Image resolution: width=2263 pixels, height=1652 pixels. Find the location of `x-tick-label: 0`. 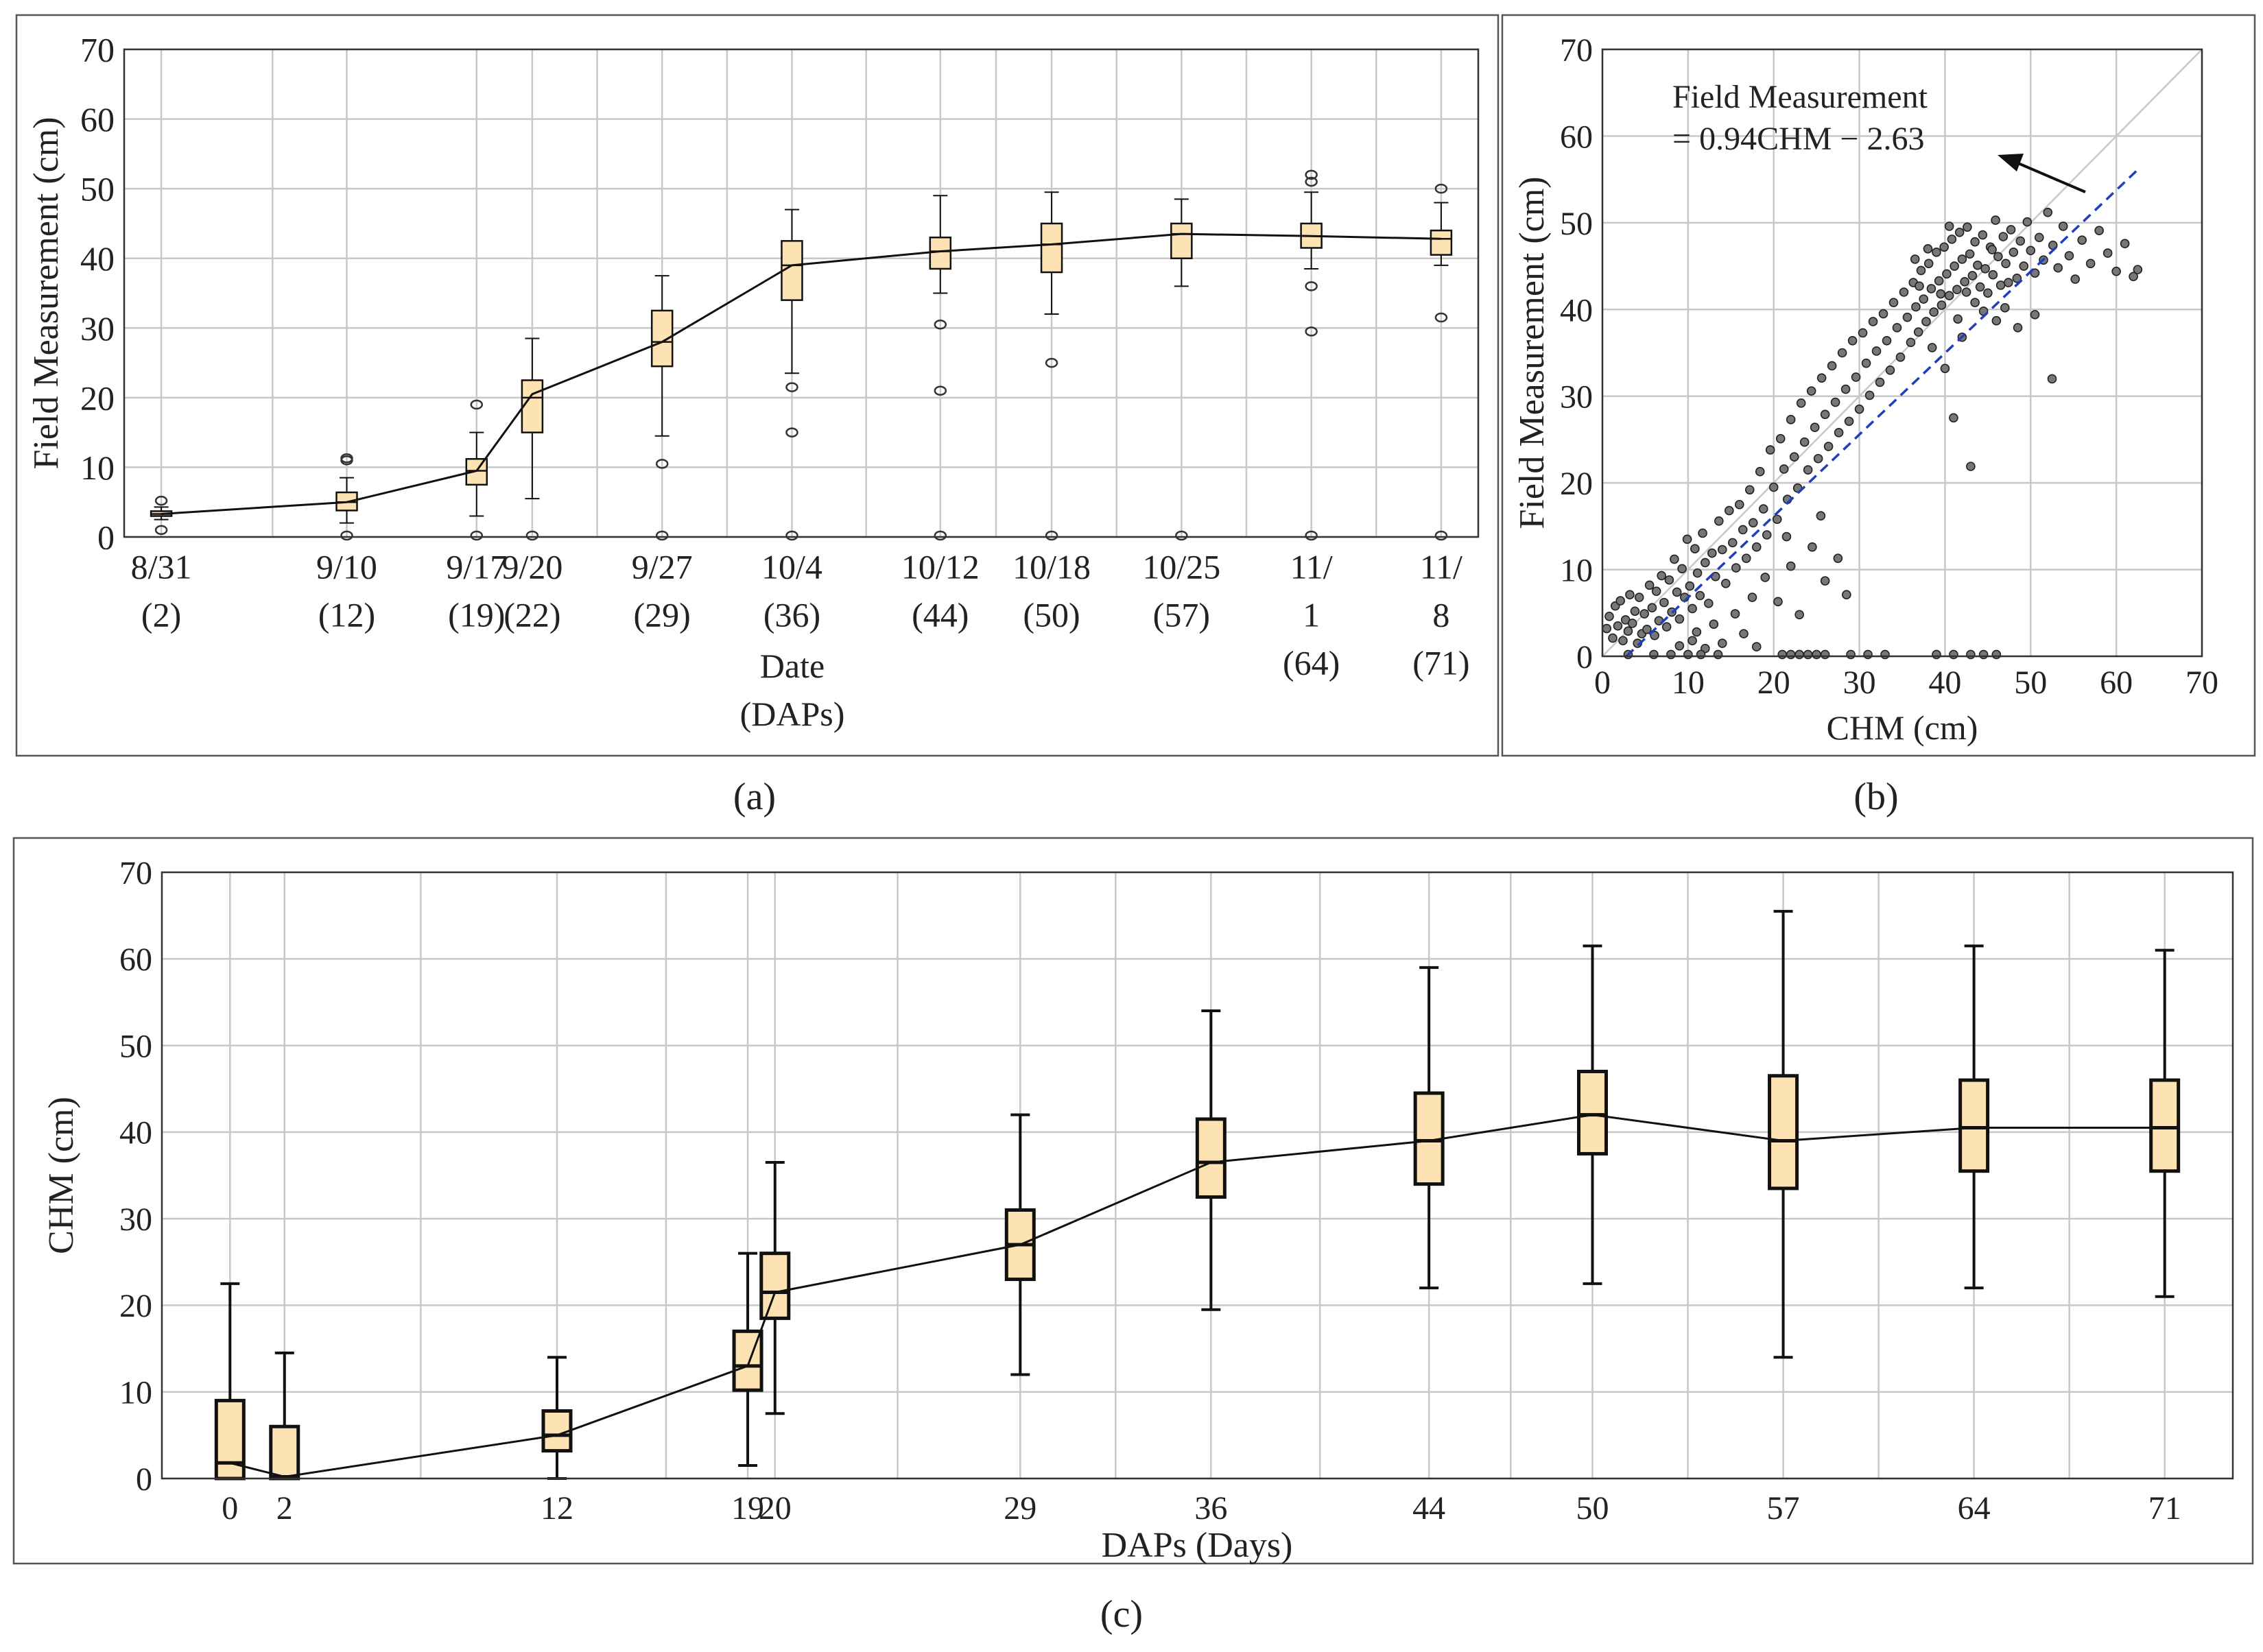

x-tick-label: 0 is located at coordinates (230, 1508).